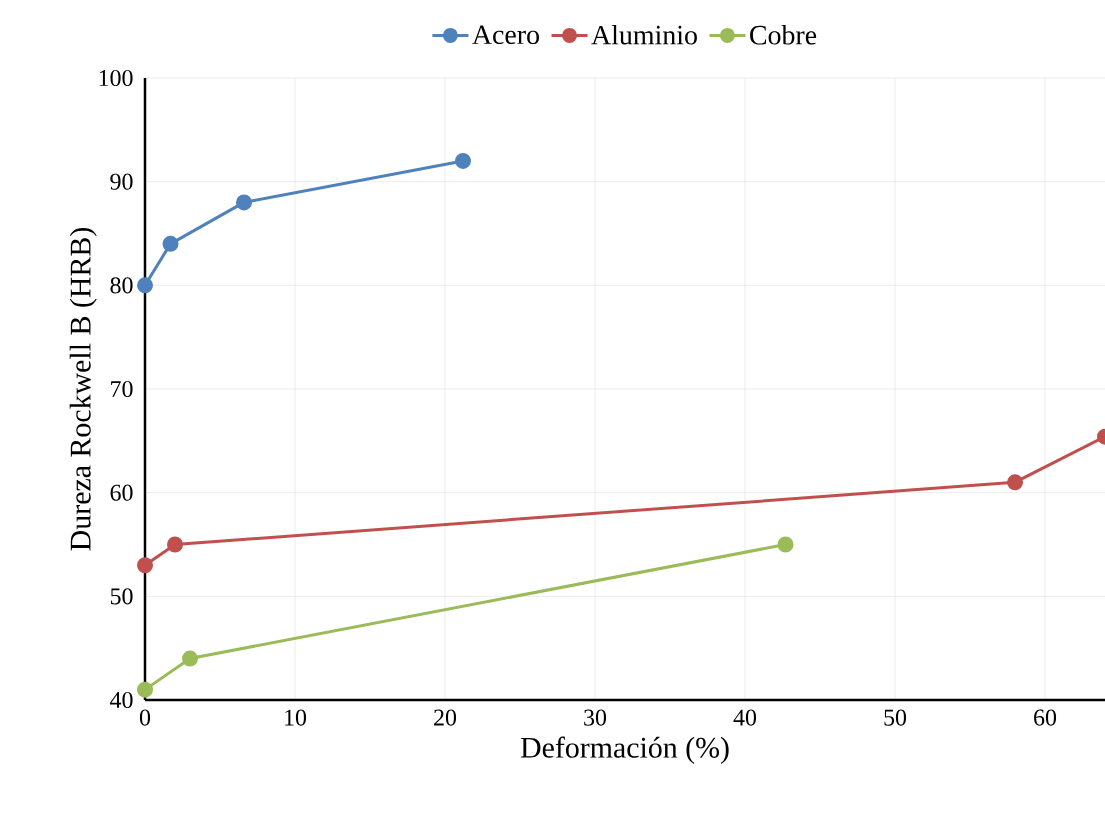 The image size is (1105, 813). What do you see at coordinates (145, 717) in the screenshot?
I see `x-tick-label: 0` at bounding box center [145, 717].